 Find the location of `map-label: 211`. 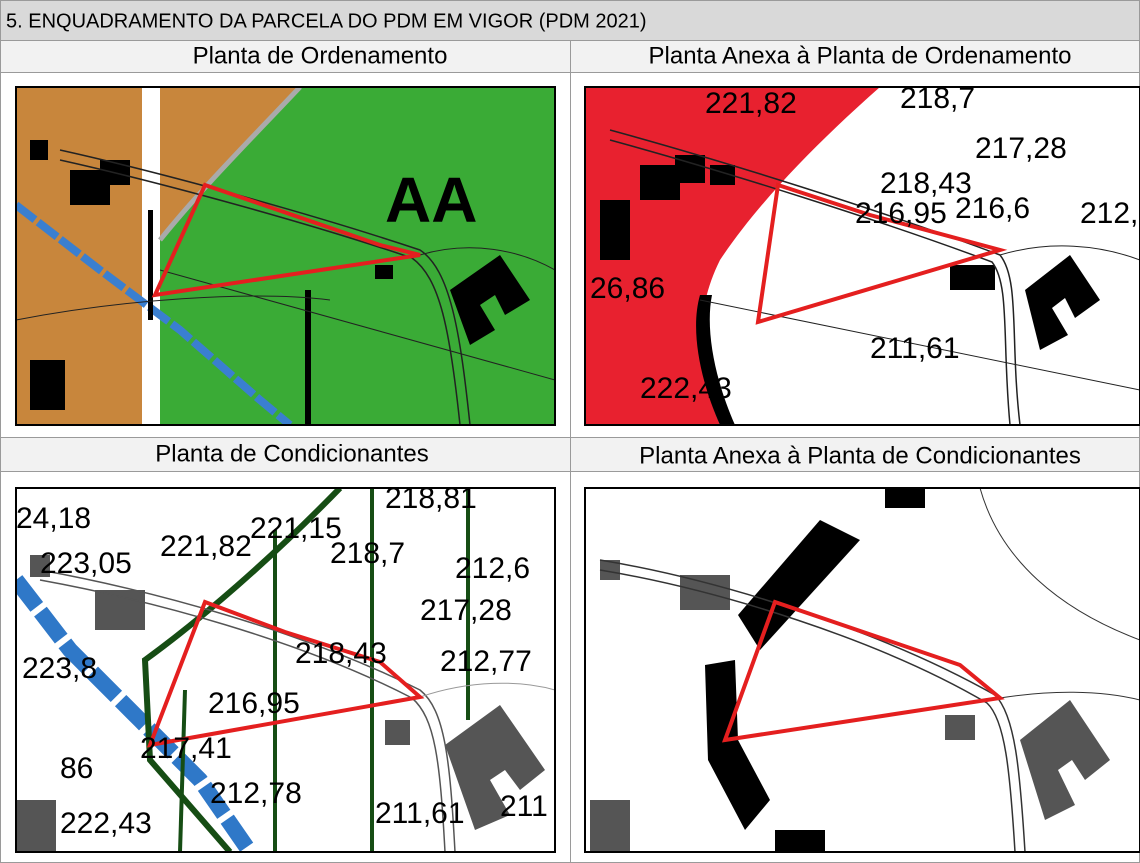

map-label: 211 is located at coordinates (524, 806).